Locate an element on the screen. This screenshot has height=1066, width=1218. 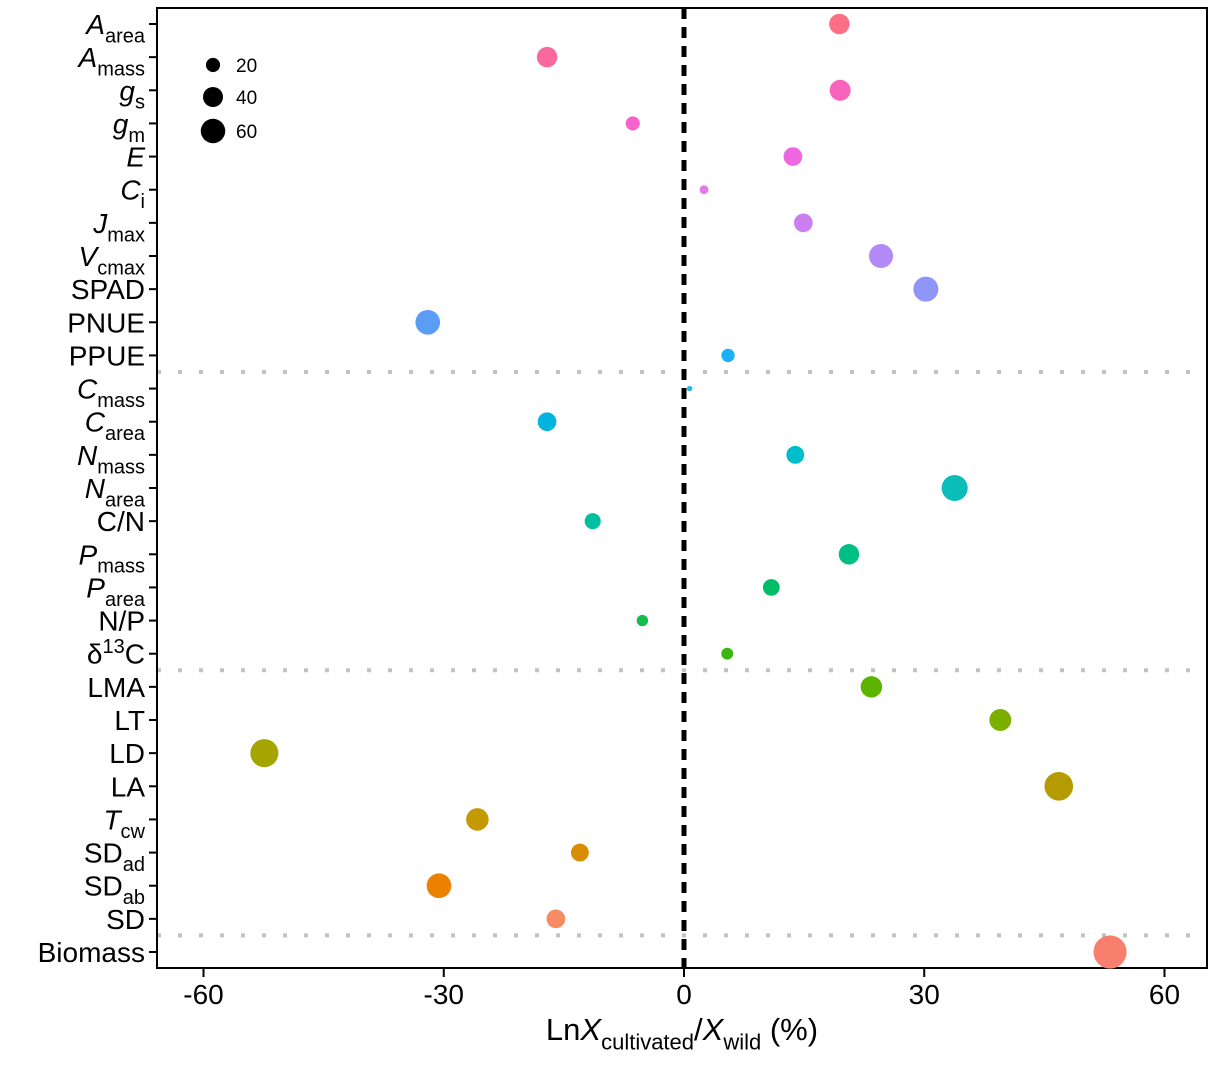
y-axis-label: E is located at coordinates (135, 157).